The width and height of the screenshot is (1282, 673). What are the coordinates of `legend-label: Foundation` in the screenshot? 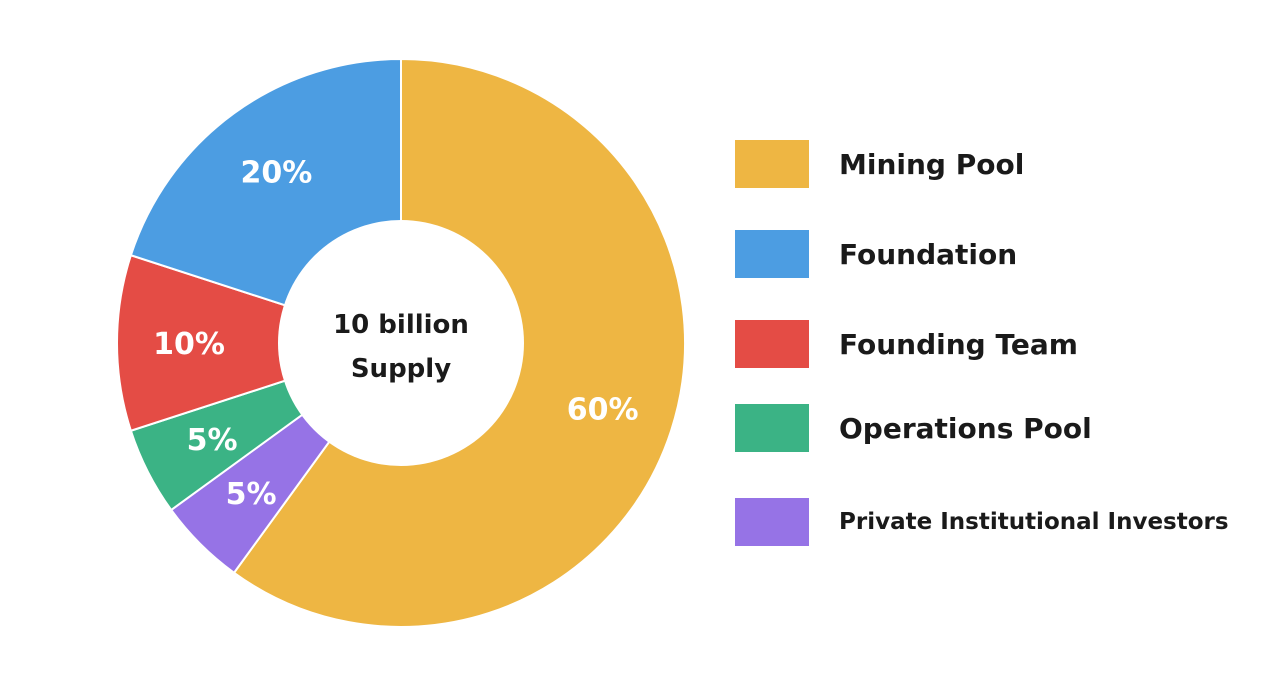 It's located at (928, 254).